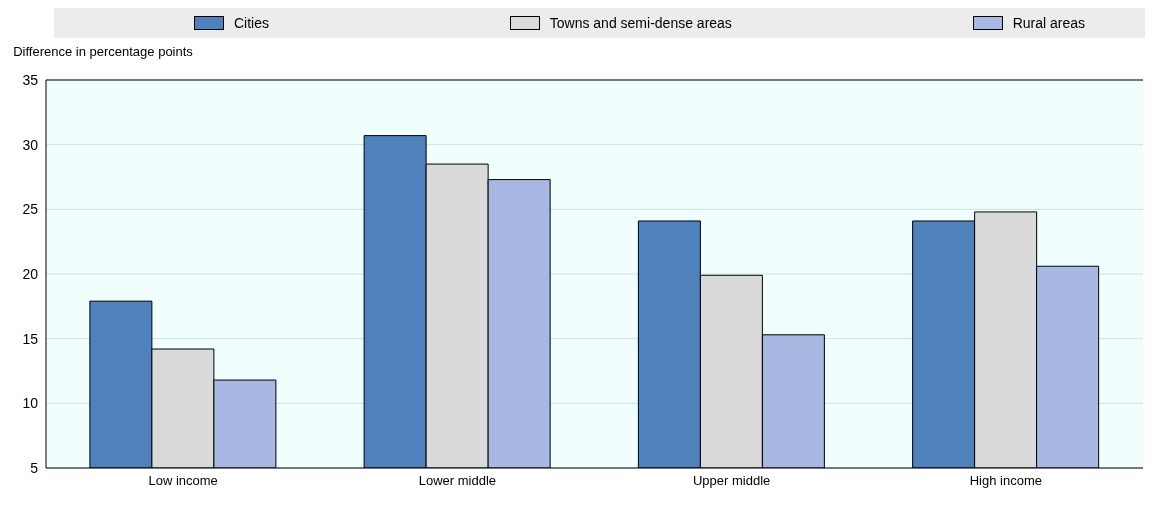 Image resolution: width=1153 pixels, height=515 pixels. What do you see at coordinates (30, 144) in the screenshot?
I see `y-tick-label: 30` at bounding box center [30, 144].